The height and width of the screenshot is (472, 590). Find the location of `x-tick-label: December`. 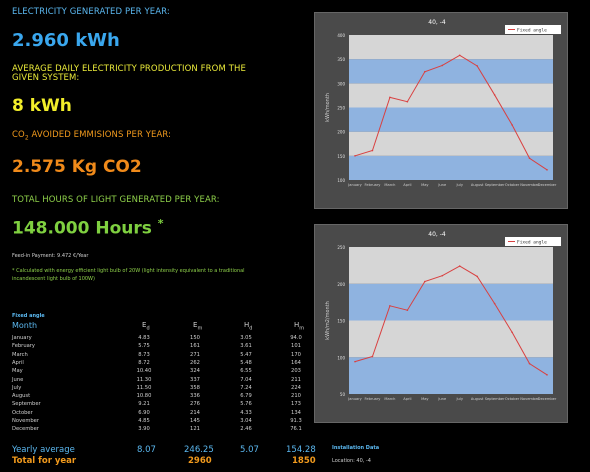

x-tick-label: December is located at coordinates (547, 185).